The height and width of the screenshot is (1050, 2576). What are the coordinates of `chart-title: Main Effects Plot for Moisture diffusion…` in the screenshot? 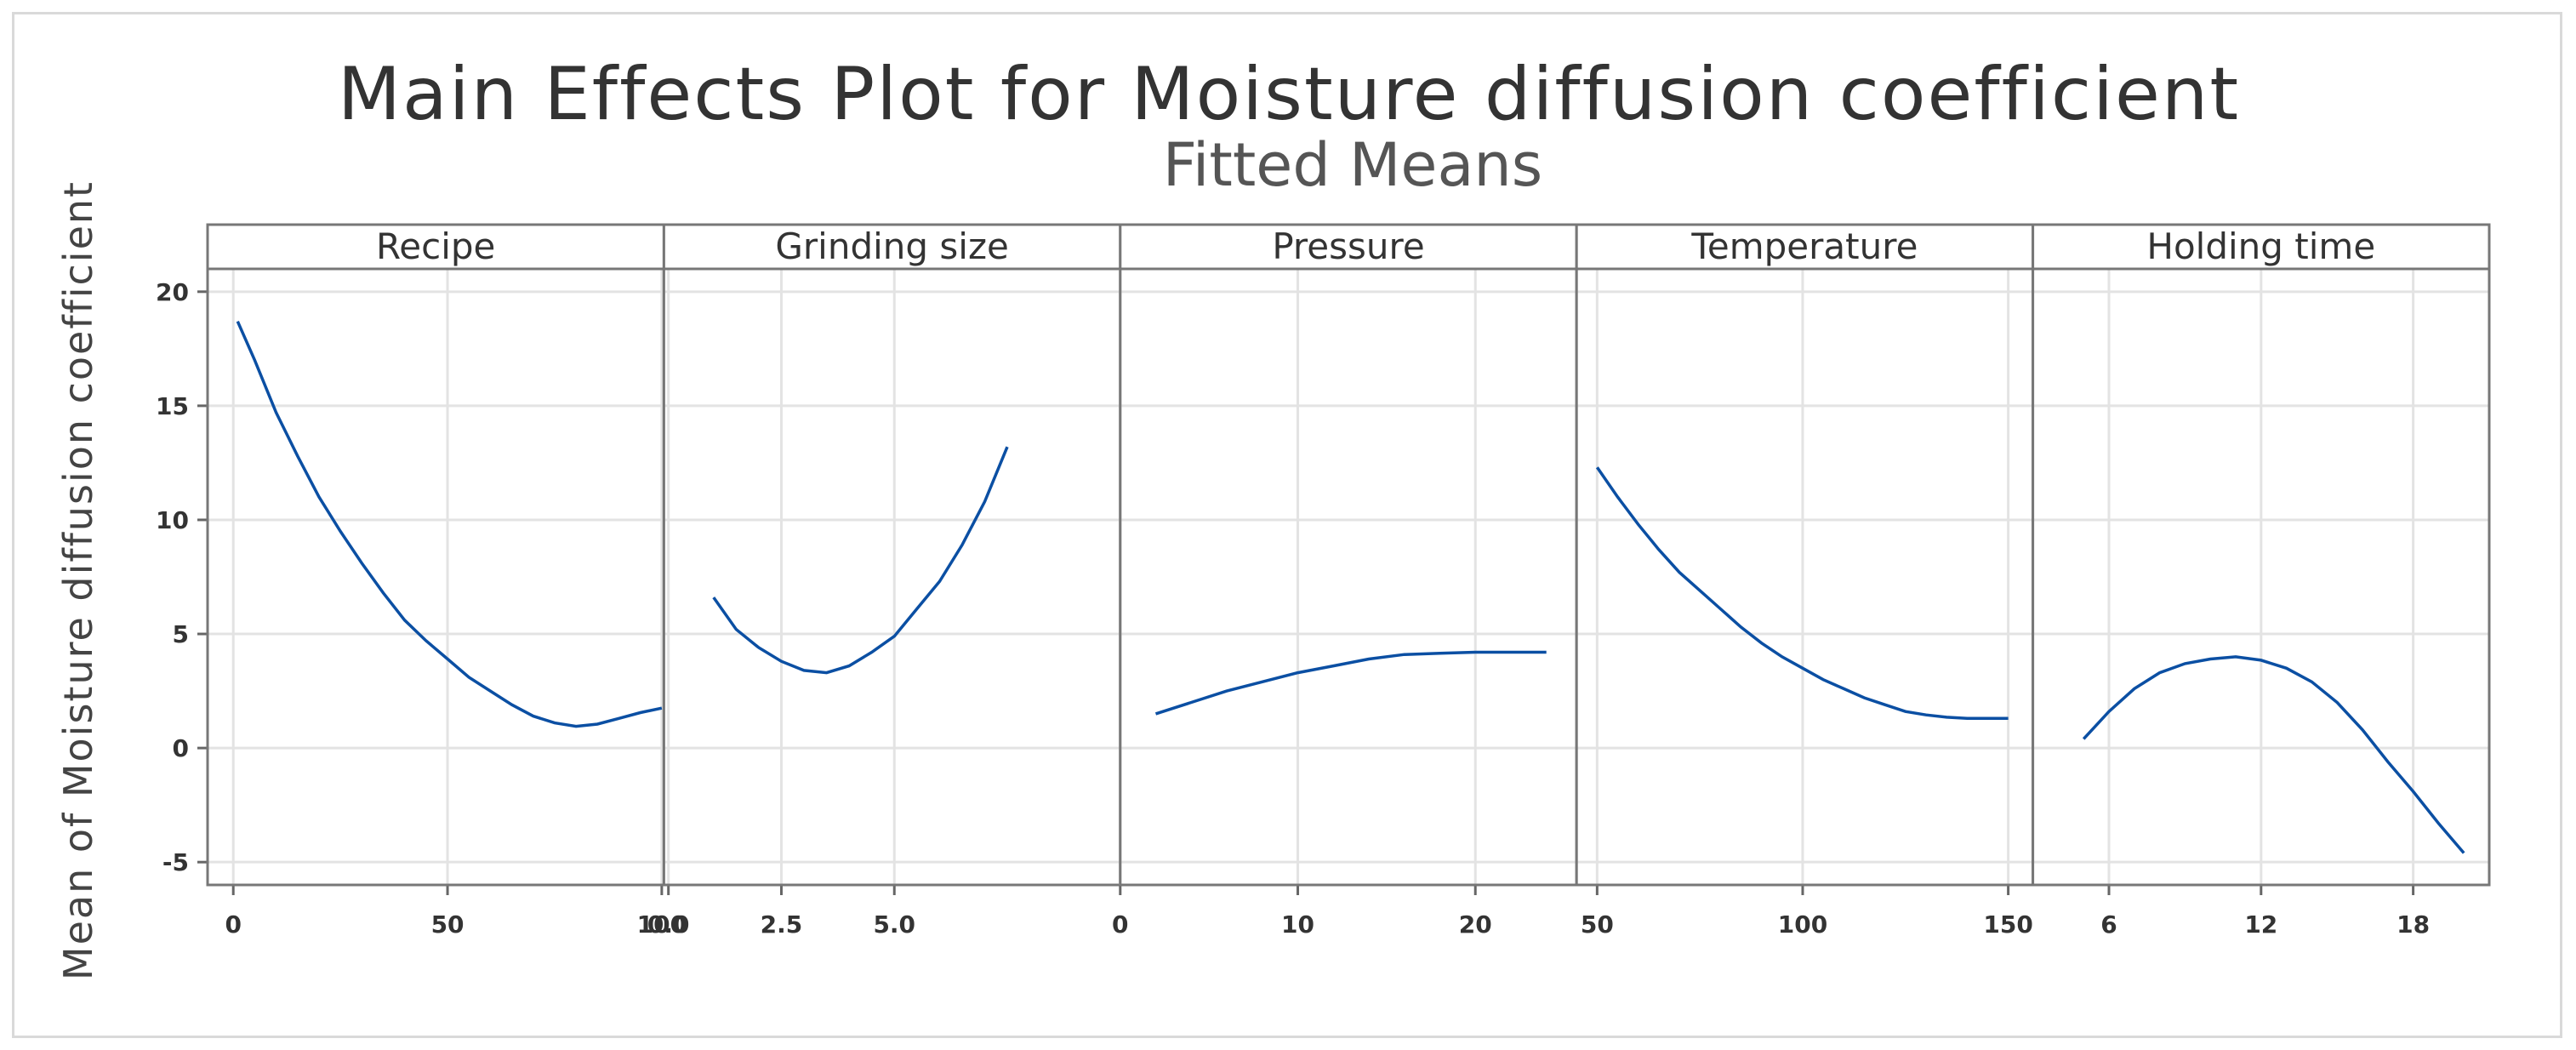 It's located at (1289, 94).